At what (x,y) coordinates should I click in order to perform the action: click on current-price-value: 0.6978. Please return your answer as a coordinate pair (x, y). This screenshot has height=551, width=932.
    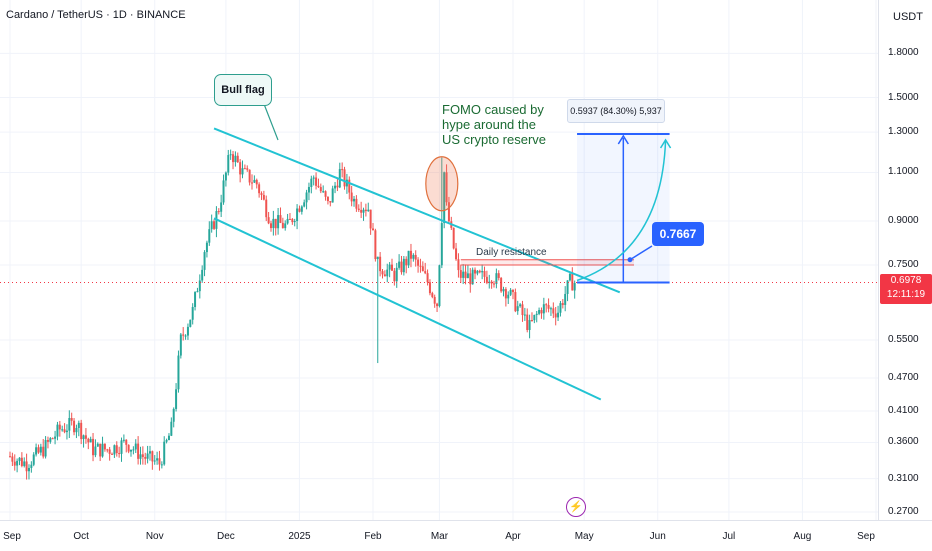
    Looking at the image, I should click on (906, 281).